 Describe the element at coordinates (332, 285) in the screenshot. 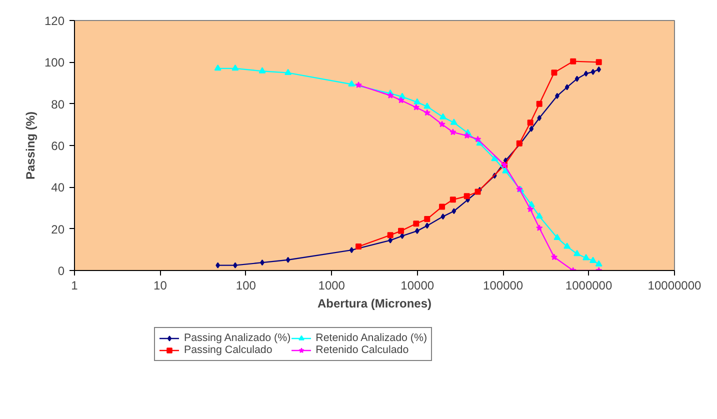

I see `x-tick-label: 1000` at that location.